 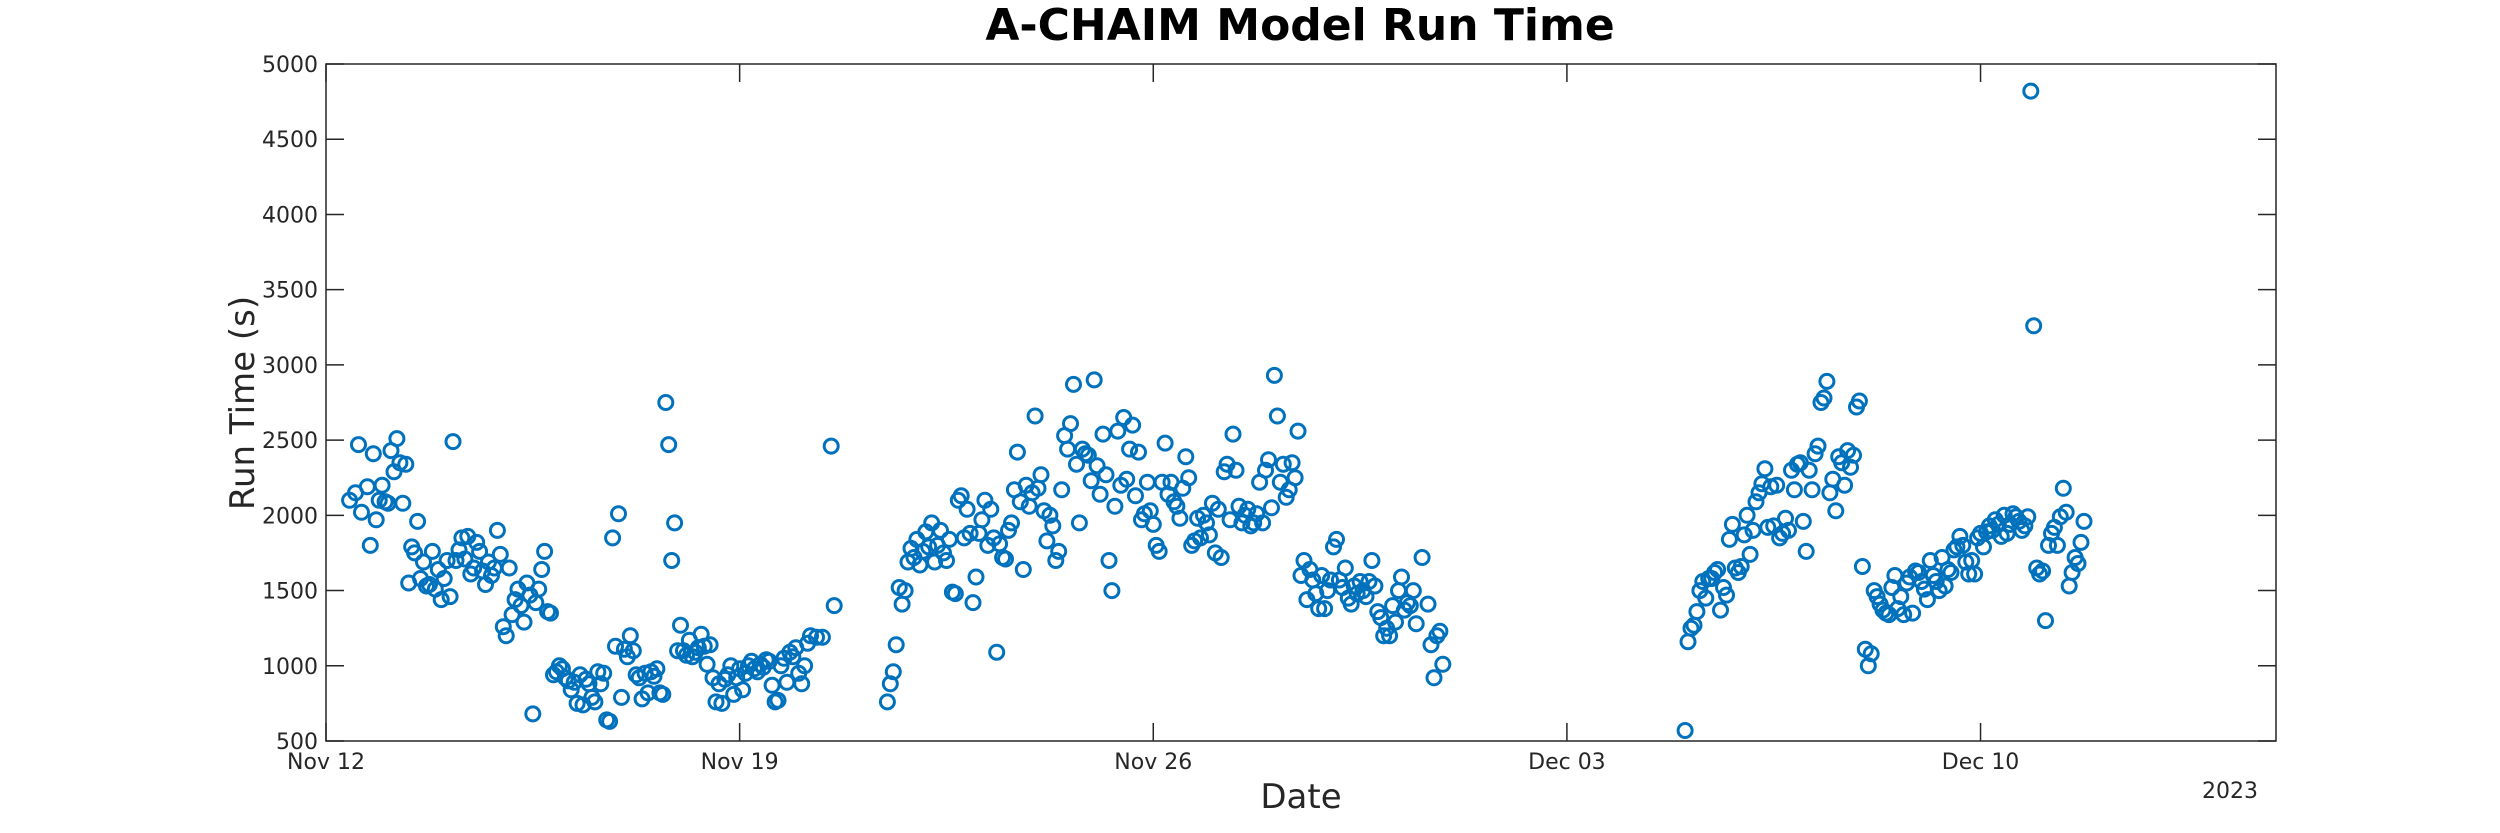 What do you see at coordinates (243, 403) in the screenshot?
I see `y-axis-label: Run Time (s)` at bounding box center [243, 403].